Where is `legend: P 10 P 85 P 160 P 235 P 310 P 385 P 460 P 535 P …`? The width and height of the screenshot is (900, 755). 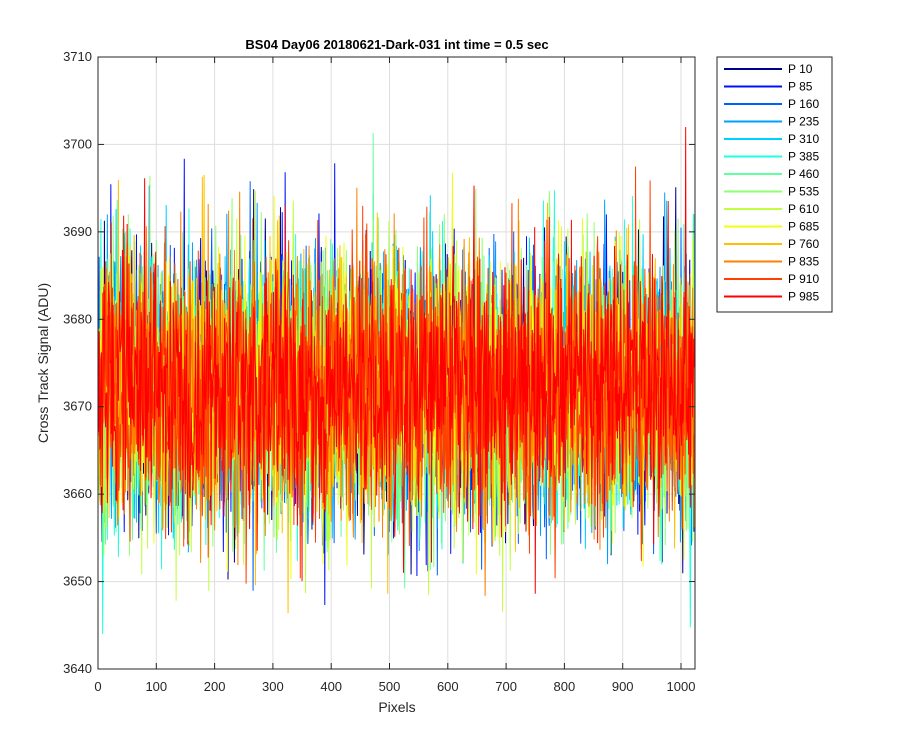
legend: P 10 P 85 P 160 P 235 P 310 P 385 P 460 P 535 P … is located at coordinates (774, 184).